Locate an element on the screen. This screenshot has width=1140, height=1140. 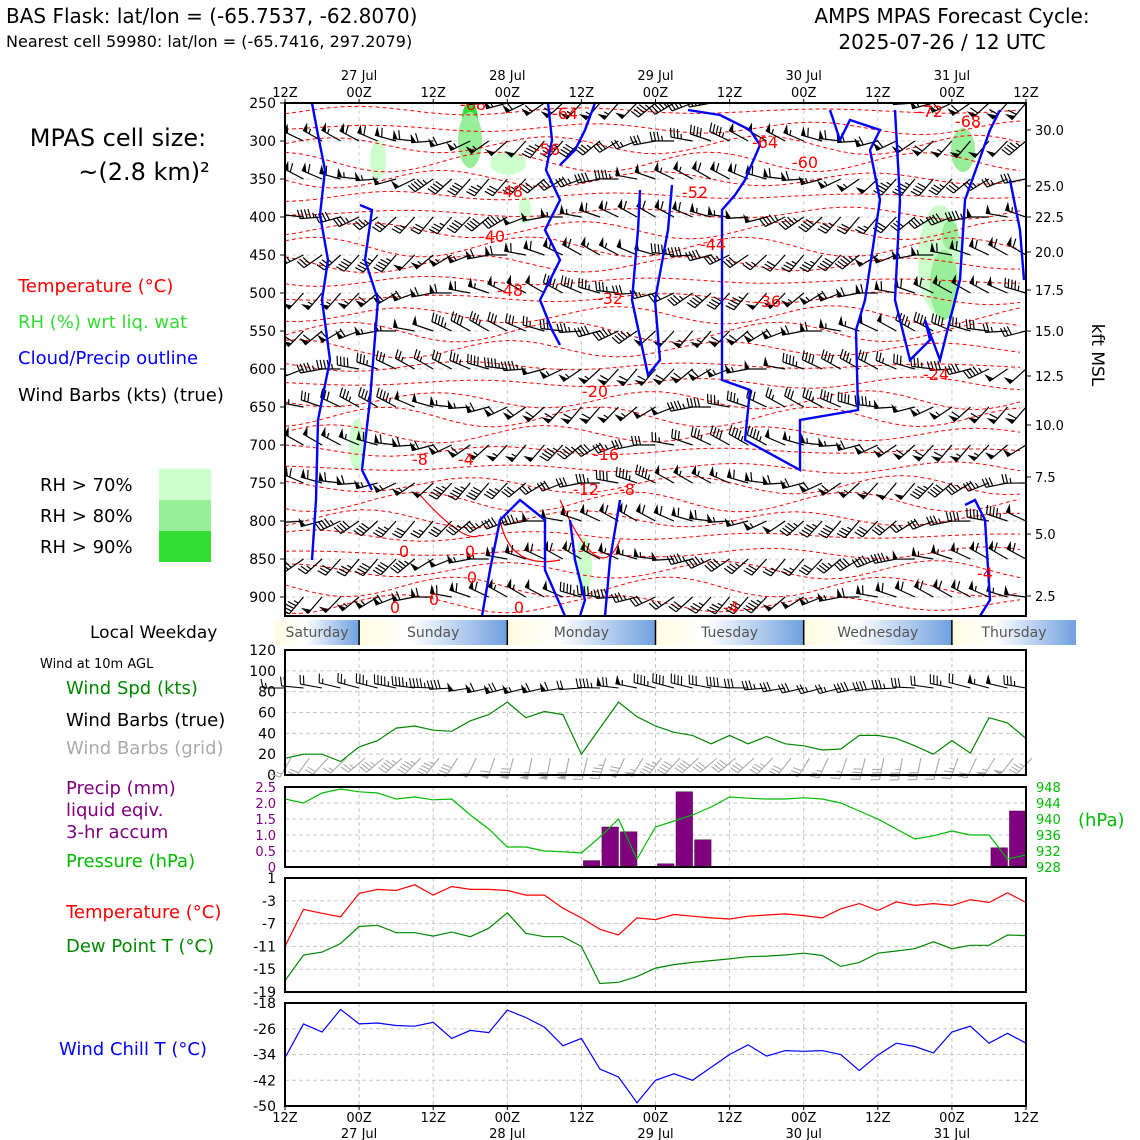
temperature-label: -48 is located at coordinates (510, 191).